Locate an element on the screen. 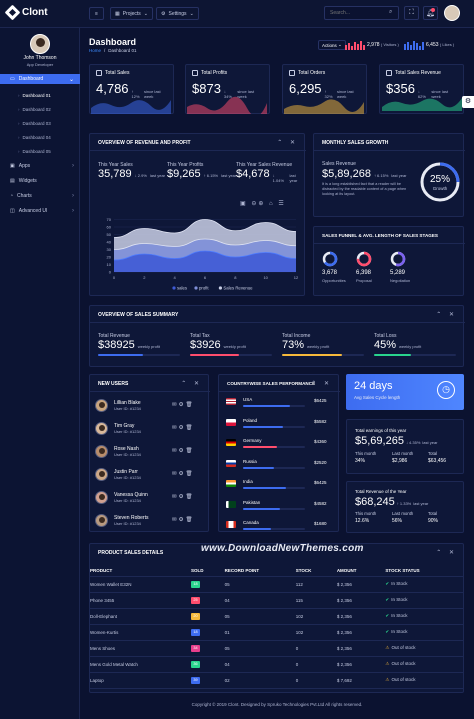  list-item: Rose Nash User ID: #1234 ✉ ⚙ 🗑︎ is located at coordinates (150, 451).